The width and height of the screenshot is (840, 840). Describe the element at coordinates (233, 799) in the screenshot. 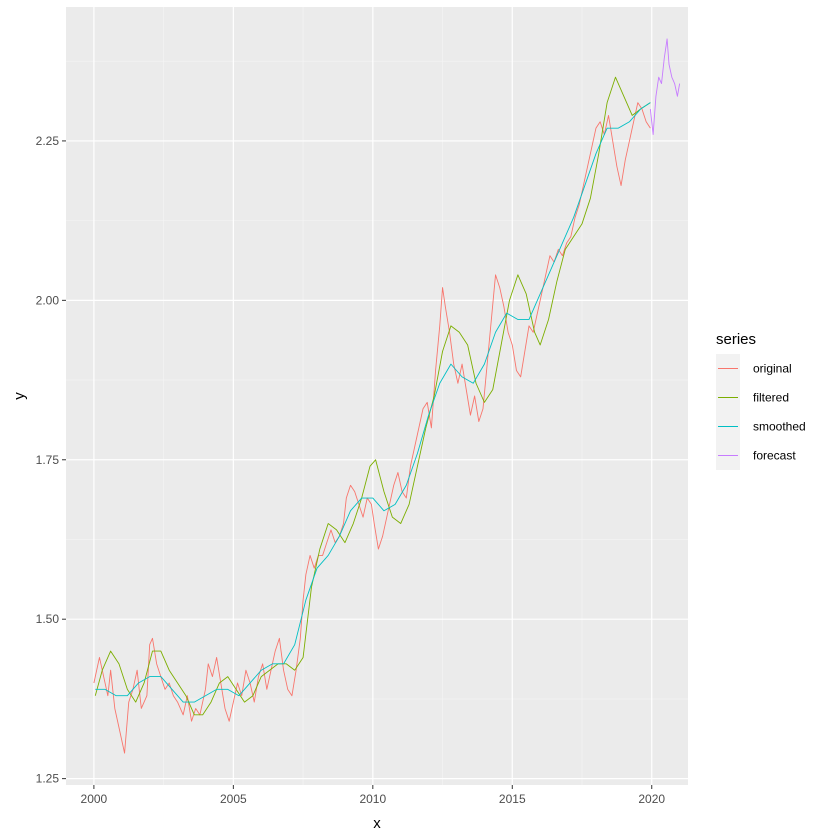

I see `x-tick-label: 2005` at that location.